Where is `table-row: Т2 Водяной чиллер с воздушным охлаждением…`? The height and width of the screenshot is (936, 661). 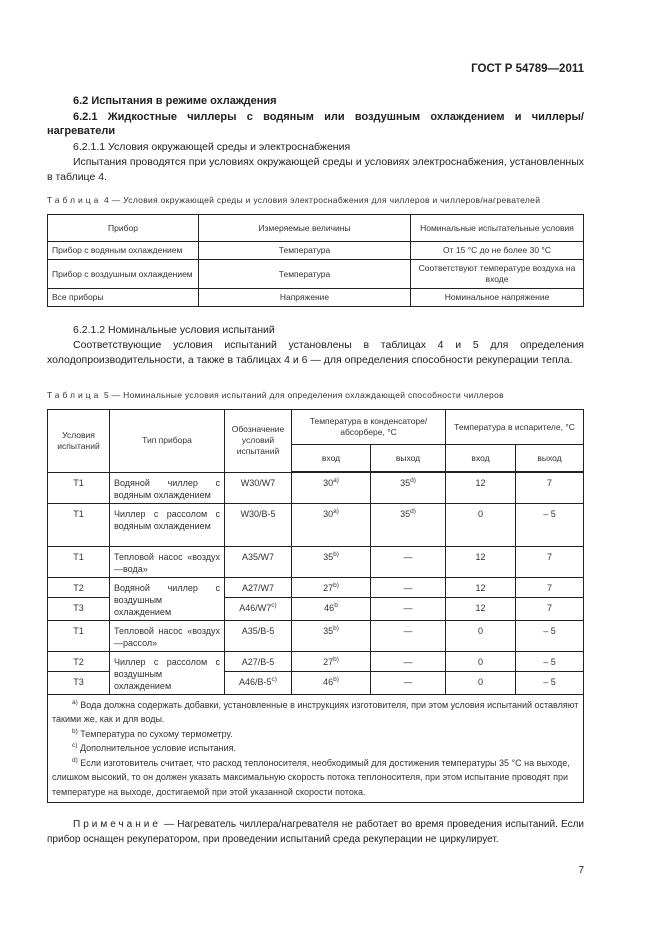
table-row: Т2 Водяной чиллер с воздушным охлаждением… is located at coordinates (315, 598).